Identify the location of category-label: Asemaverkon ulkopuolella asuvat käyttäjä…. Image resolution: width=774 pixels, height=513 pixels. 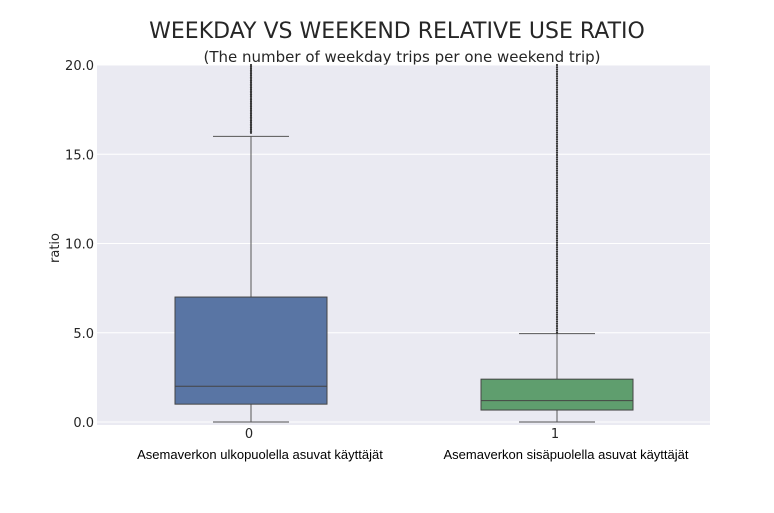
(260, 454).